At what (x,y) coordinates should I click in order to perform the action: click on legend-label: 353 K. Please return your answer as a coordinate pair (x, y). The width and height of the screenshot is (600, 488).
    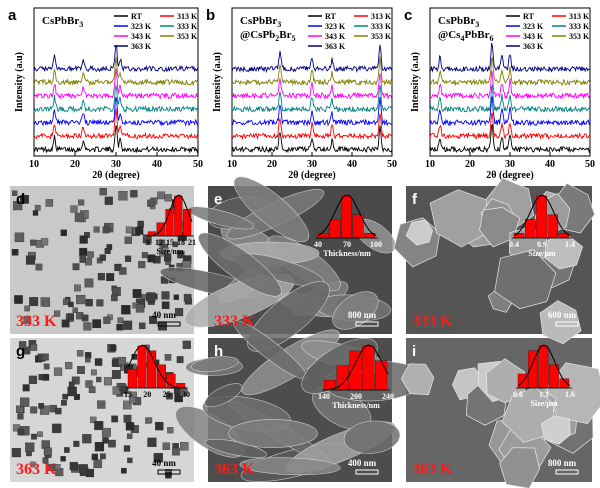
    Looking at the image, I should click on (187, 36).